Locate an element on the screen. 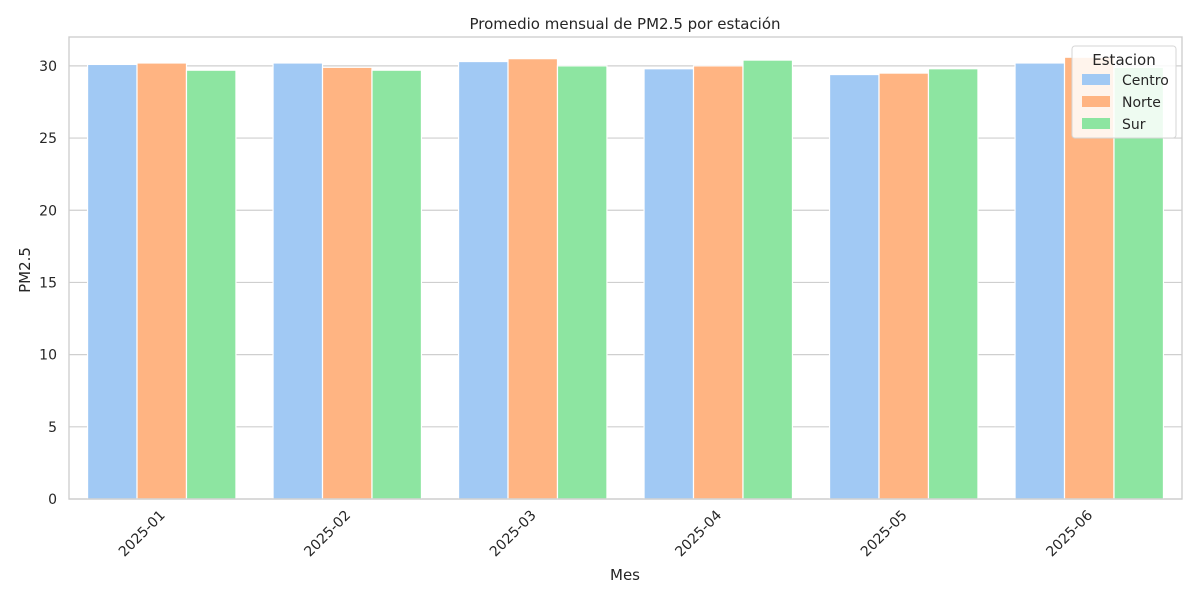  legend-swatch-norte is located at coordinates (1096, 101).